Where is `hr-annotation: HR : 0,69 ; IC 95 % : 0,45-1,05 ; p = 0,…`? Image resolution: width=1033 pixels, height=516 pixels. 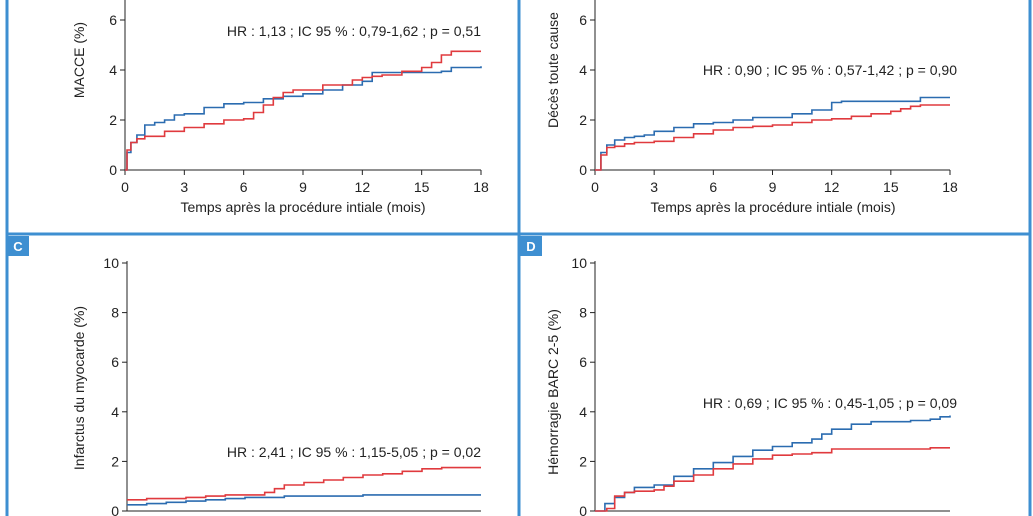
hr-annotation: HR : 0,69 ; IC 95 % : 0,45-1,05 ; p = 0,… is located at coordinates (830, 403).